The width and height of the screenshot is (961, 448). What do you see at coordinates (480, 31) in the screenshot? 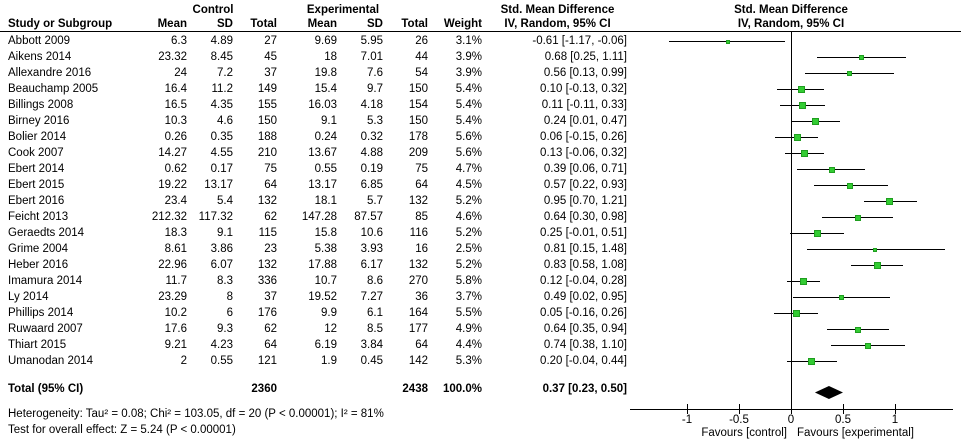
I see `header-separator-line` at bounding box center [480, 31].